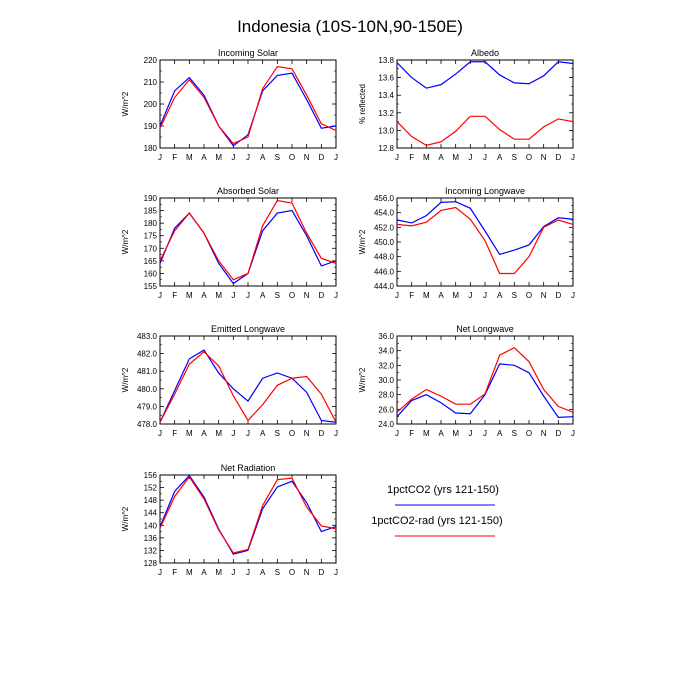 Image resolution: width=700 pixels, height=700 pixels. Describe the element at coordinates (386, 409) in the screenshot. I see `y-tick-label: 26.0` at that location.